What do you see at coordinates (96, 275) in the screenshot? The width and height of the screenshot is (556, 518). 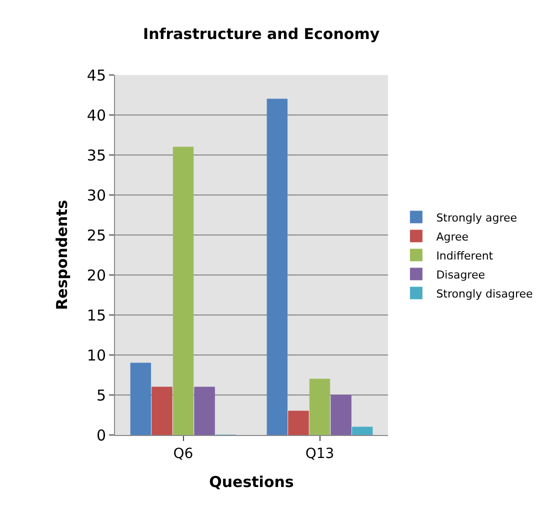 I see `y-tick-label: 20` at bounding box center [96, 275].